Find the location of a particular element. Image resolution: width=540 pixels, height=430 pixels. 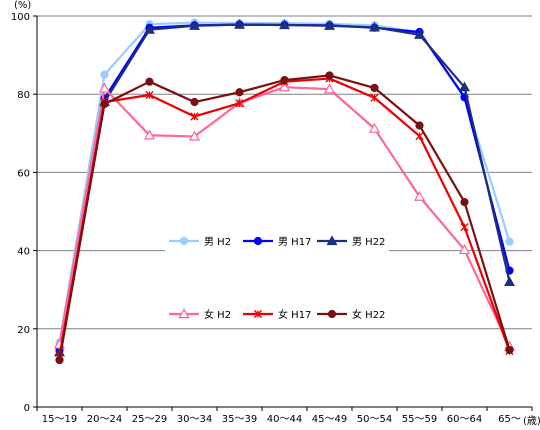

y-tick-label: 20 is located at coordinates (23, 330).